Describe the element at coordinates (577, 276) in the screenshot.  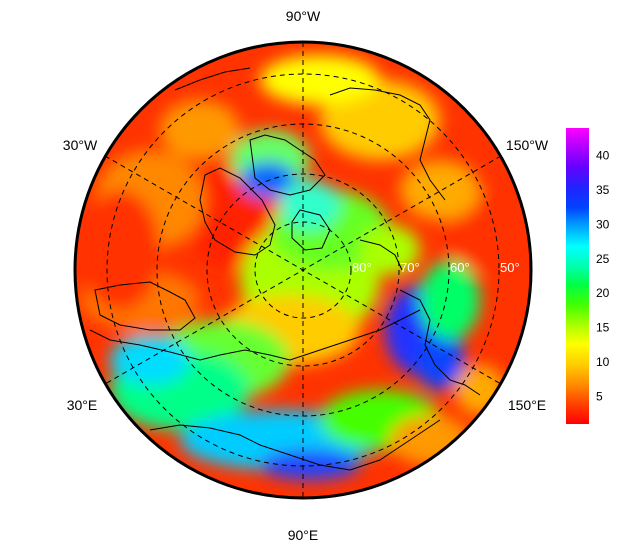
I see `colorbar-gradient` at that location.